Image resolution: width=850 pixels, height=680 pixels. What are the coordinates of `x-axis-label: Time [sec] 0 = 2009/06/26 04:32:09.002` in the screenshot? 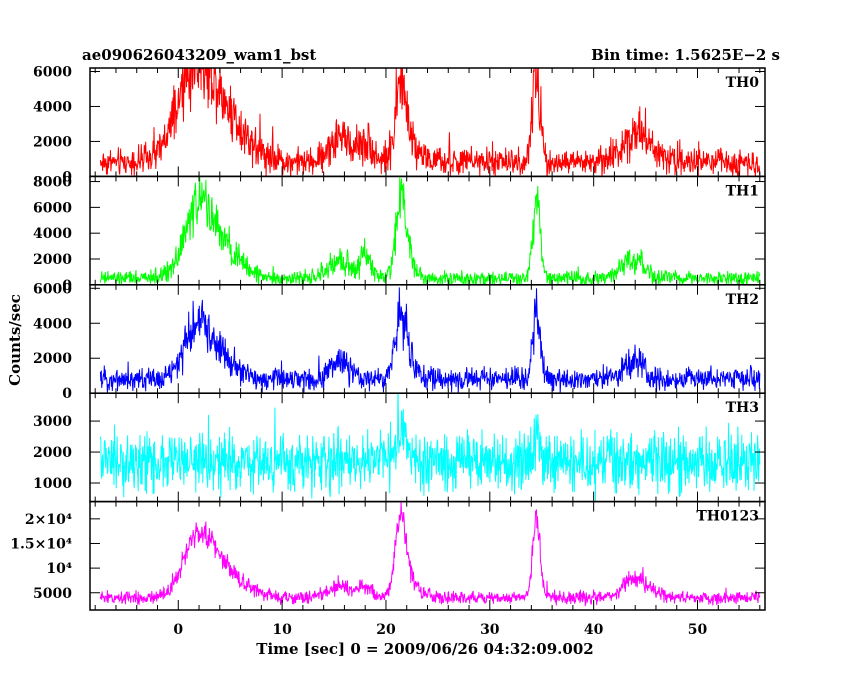 It's located at (424, 649).